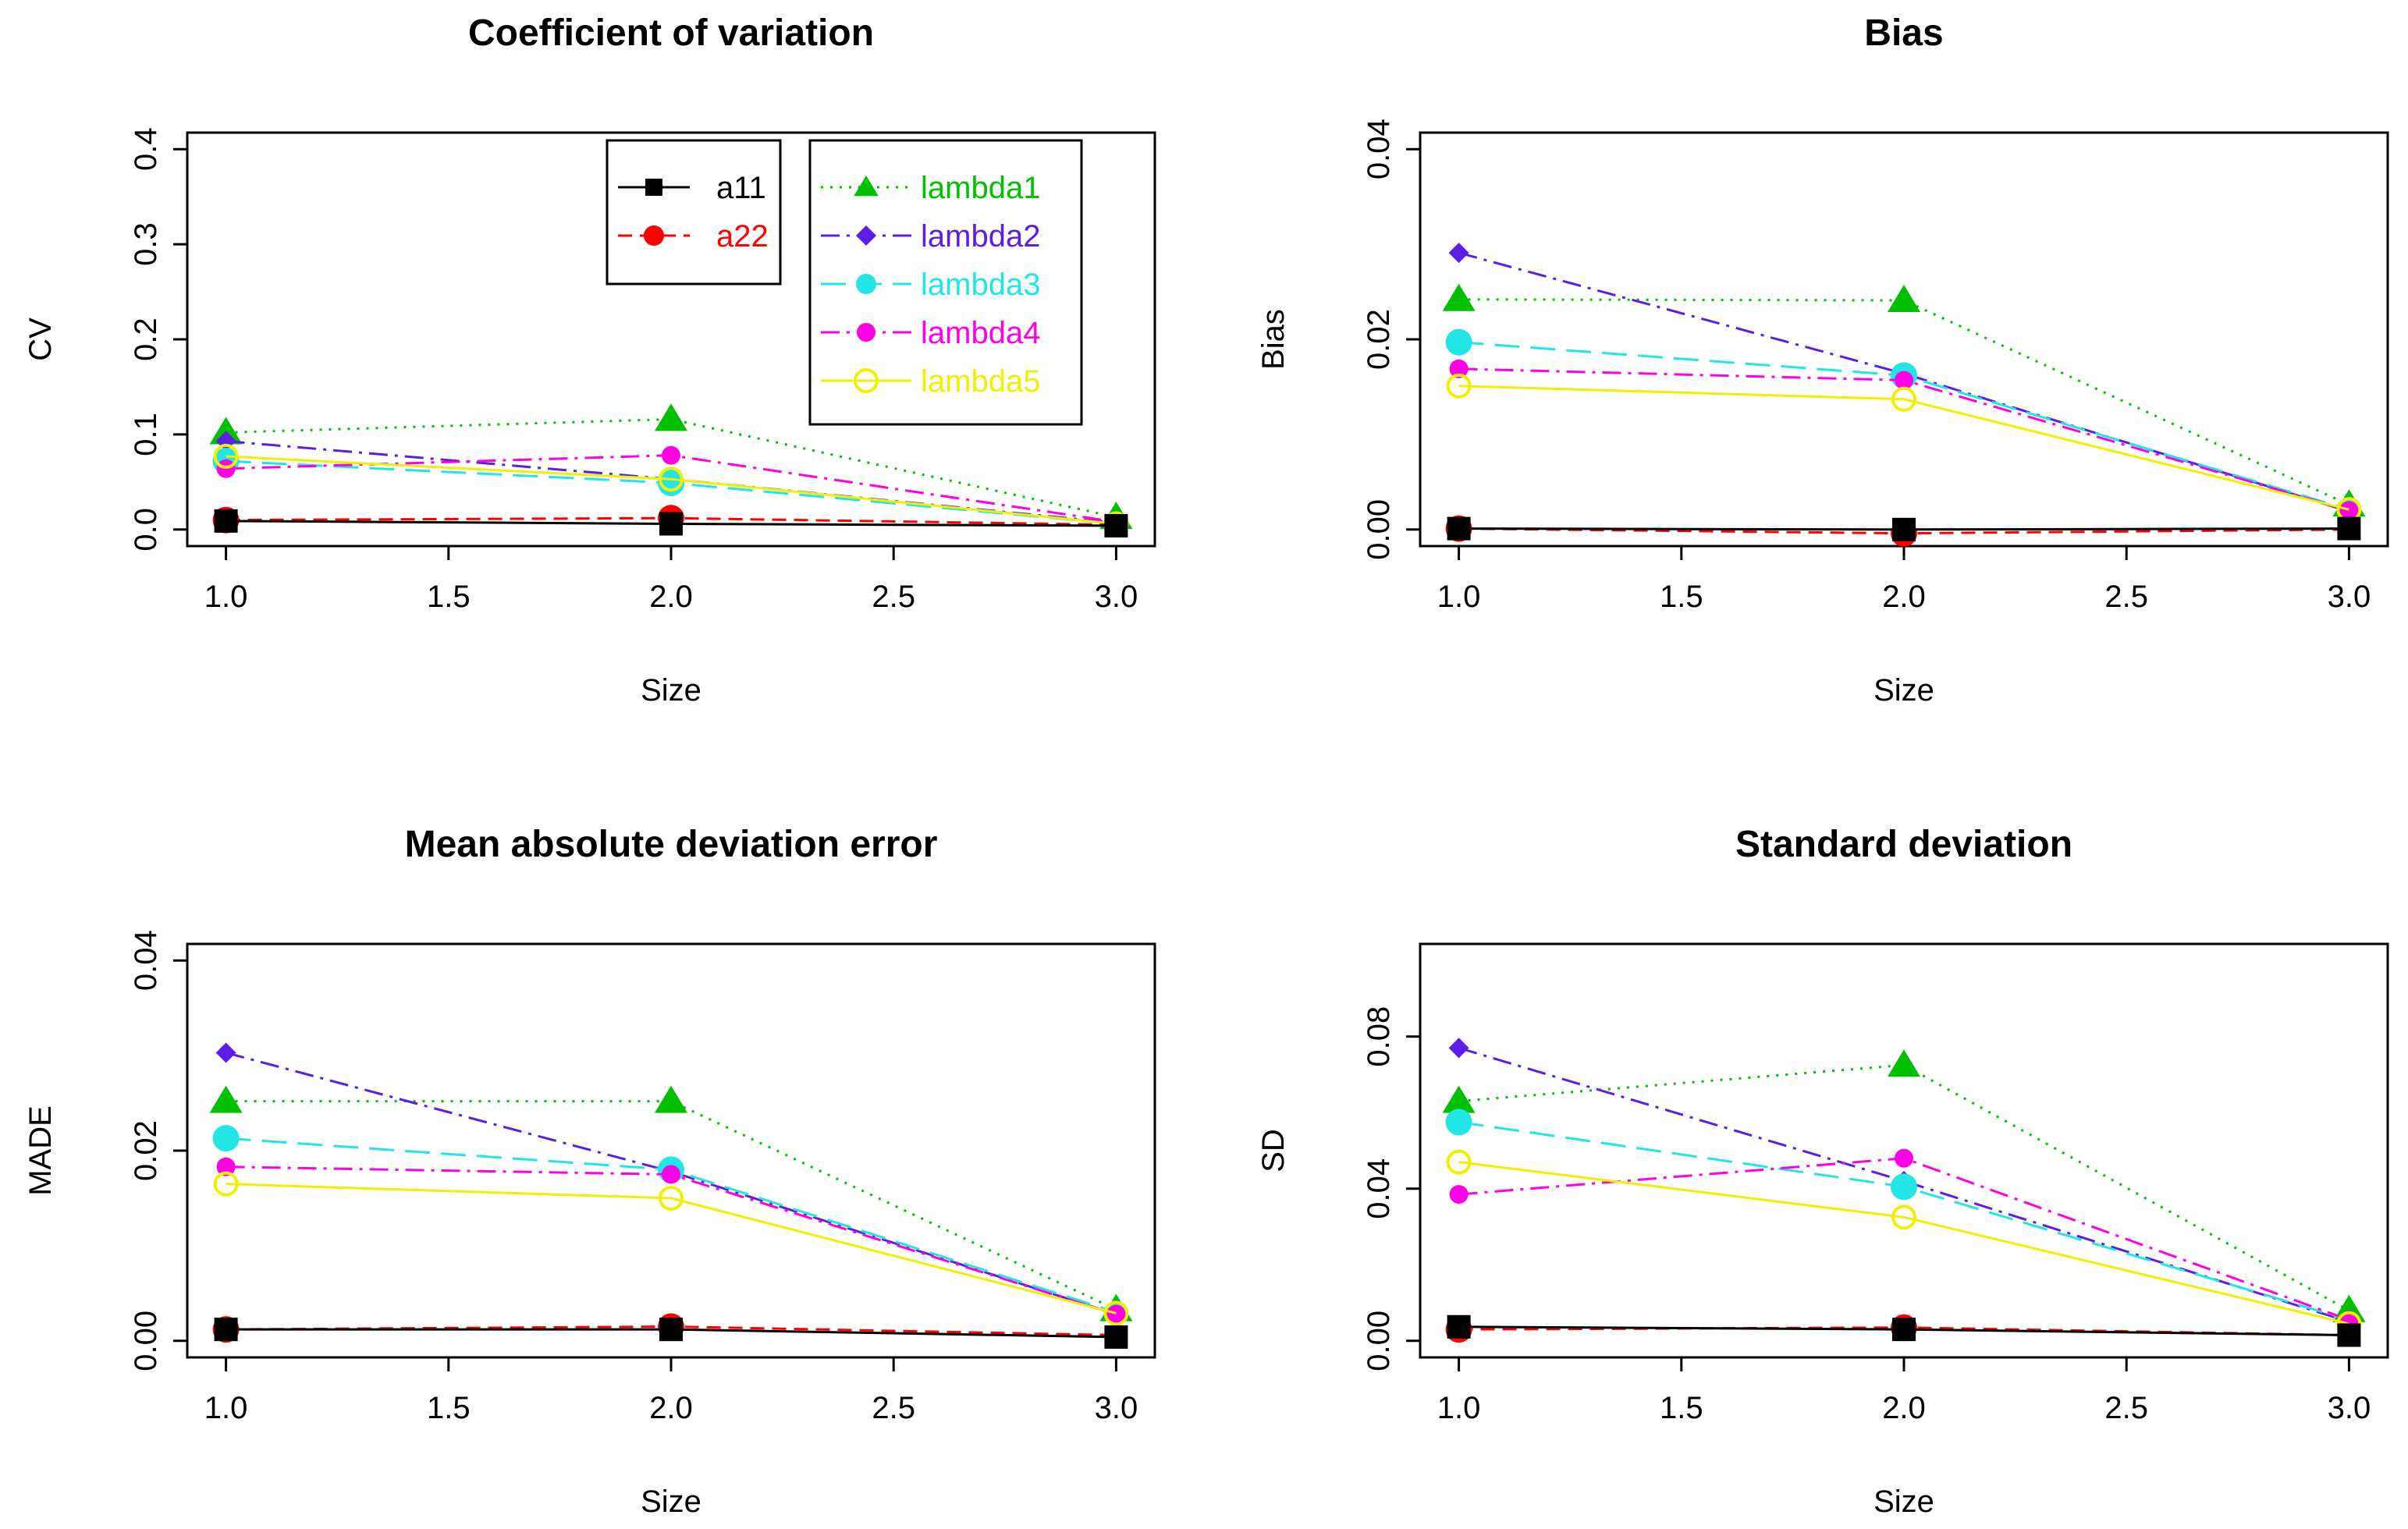 The width and height of the screenshot is (2408, 1529). What do you see at coordinates (40, 339) in the screenshot?
I see `y-axis-label: CV` at bounding box center [40, 339].